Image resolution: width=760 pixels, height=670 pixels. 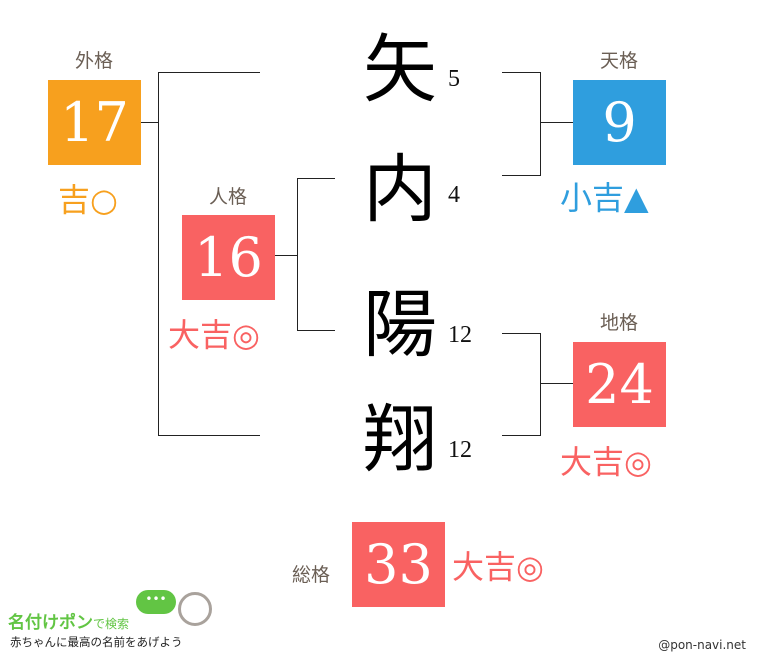 I want to click on logo-suffix: で検索, so click(x=111, y=624).